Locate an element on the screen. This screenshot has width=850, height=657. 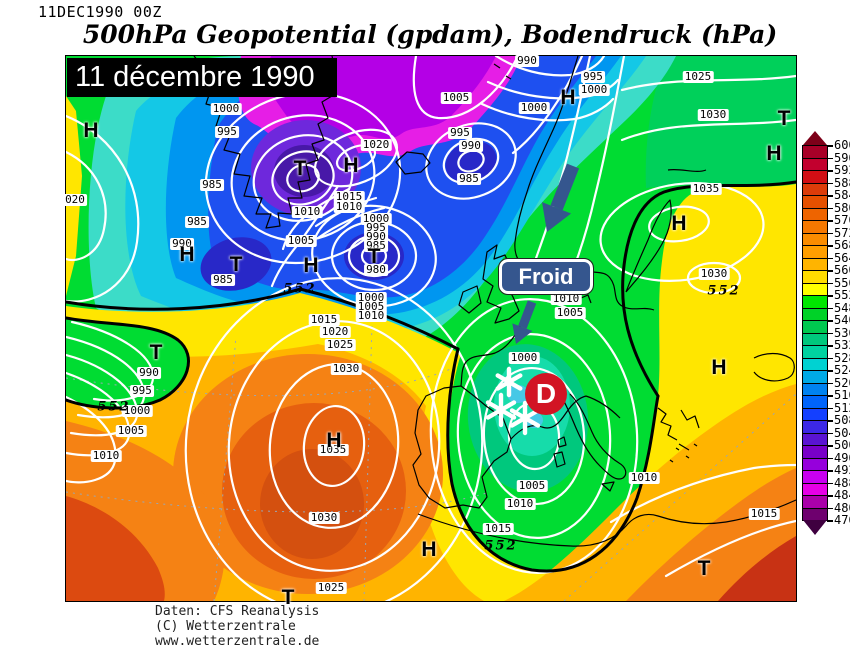
colorbar-tick-label: 484 is located at coordinates (842, 495).